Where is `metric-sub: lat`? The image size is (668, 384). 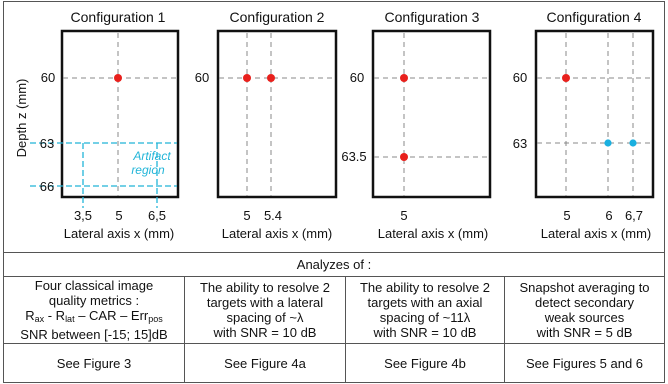 metric-sub: lat is located at coordinates (70, 319).